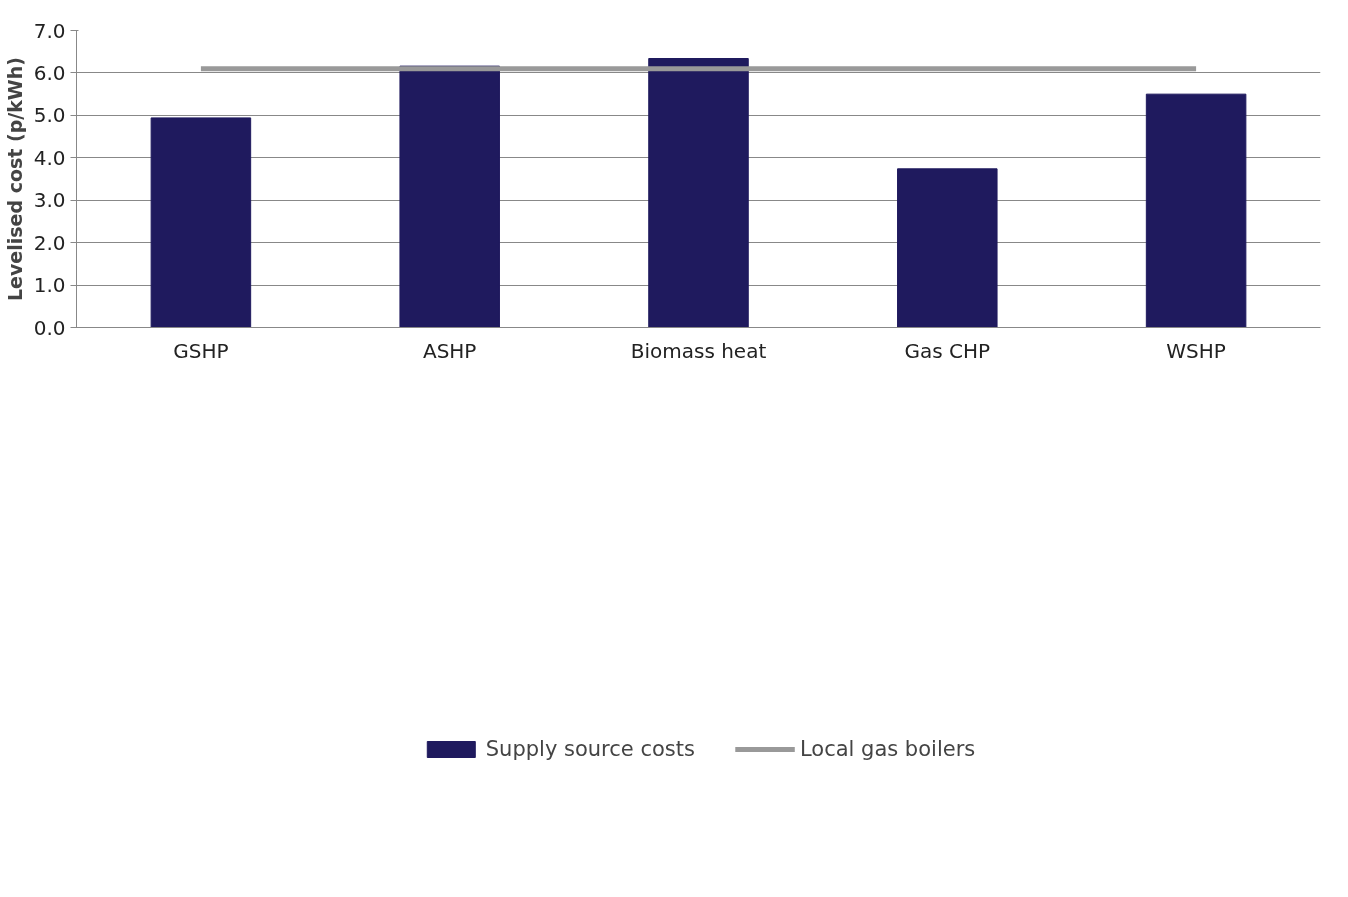 The image size is (1348, 897). What do you see at coordinates (49, 115) in the screenshot?
I see `y-tick-label: 5.0` at bounding box center [49, 115].